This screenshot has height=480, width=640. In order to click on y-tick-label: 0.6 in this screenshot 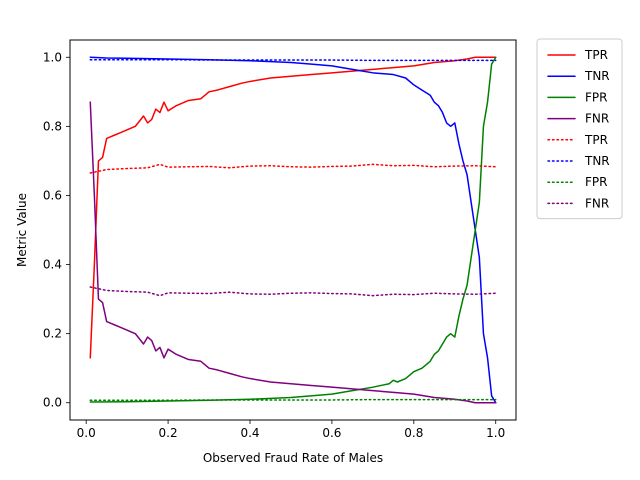, I will do `click(52, 195)`.